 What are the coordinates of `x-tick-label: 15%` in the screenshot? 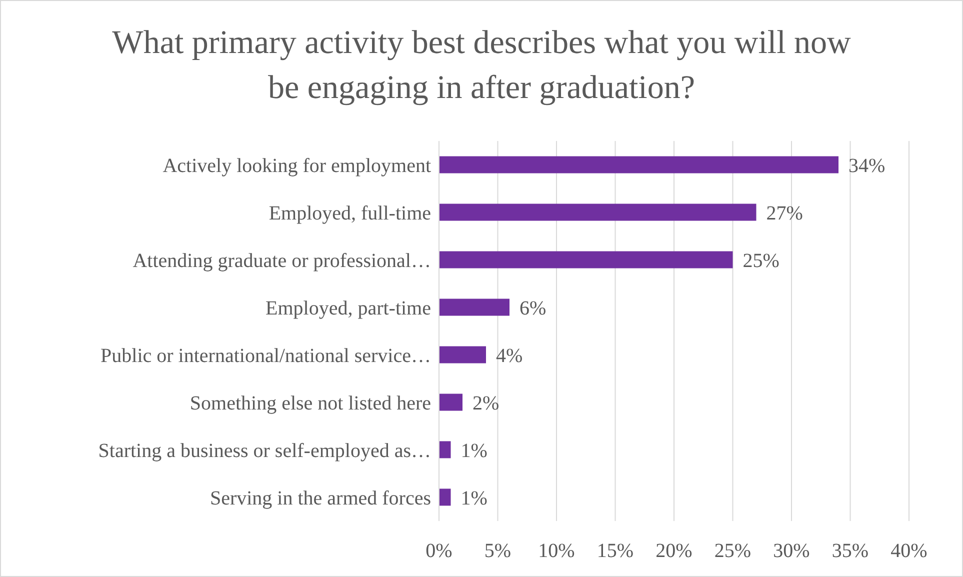 It's located at (615, 551).